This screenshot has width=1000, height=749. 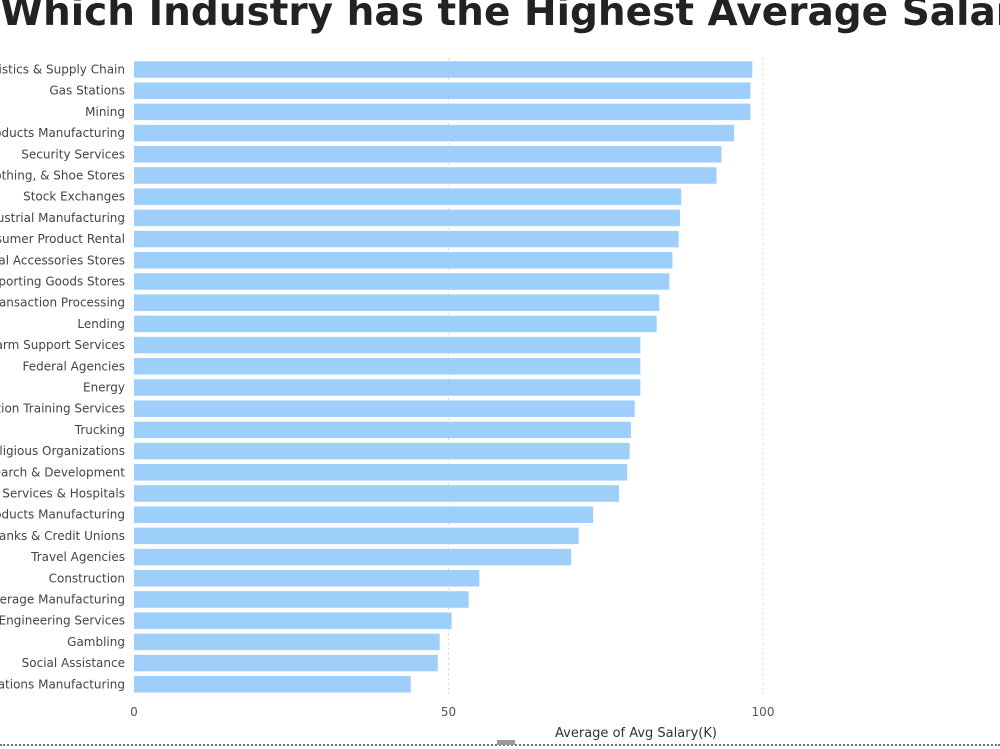 What do you see at coordinates (87, 91) in the screenshot?
I see `category-label: Gas Stations` at bounding box center [87, 91].